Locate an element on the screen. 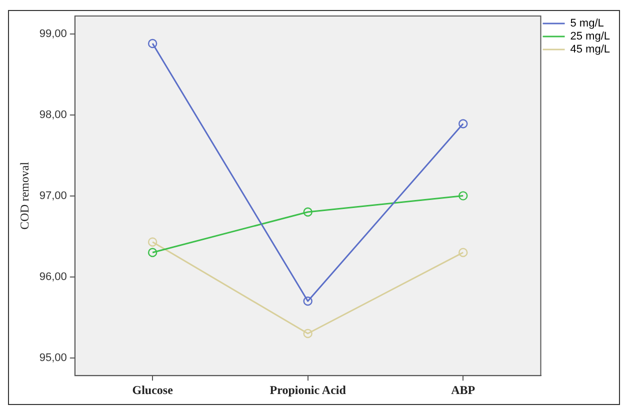 This screenshot has width=624, height=409. x-tick-label: Glucose is located at coordinates (153, 389).